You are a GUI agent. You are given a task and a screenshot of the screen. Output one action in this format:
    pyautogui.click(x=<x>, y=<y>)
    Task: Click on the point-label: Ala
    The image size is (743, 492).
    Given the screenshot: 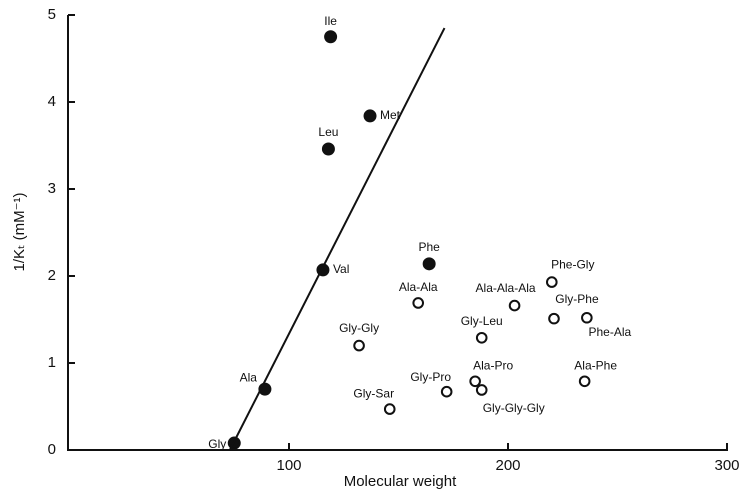 What is the action you would take?
    pyautogui.click(x=249, y=377)
    